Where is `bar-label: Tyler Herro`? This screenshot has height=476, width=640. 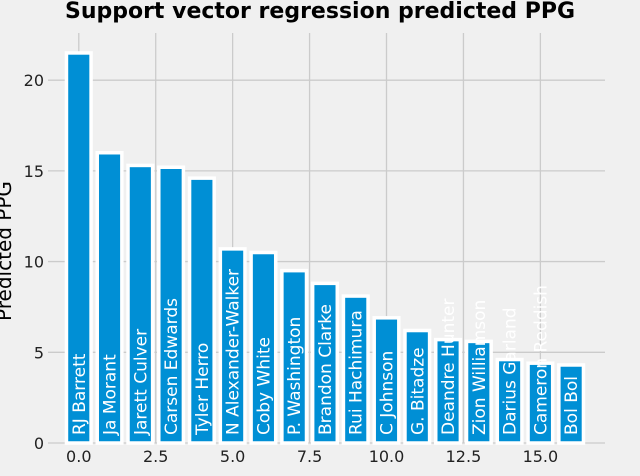
bar-label: Tyler Herro is located at coordinates (203, 389).